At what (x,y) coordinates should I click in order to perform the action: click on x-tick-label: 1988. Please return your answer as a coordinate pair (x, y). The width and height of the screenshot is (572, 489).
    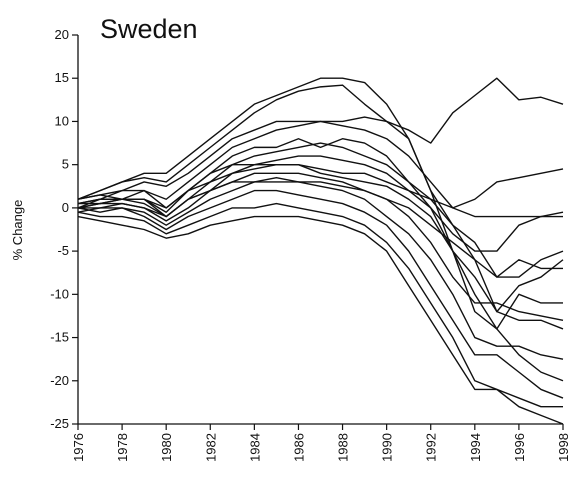
    Looking at the image, I should click on (343, 447).